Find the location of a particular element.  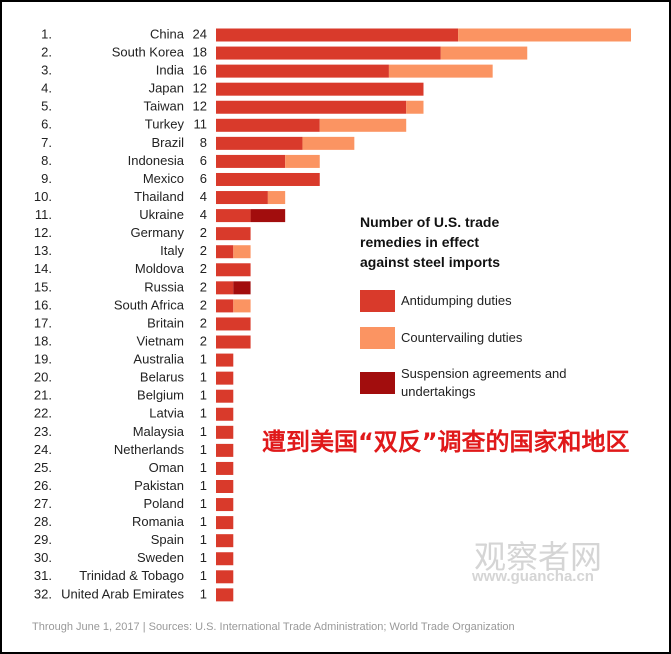

rank: 31. is located at coordinates (43, 575).